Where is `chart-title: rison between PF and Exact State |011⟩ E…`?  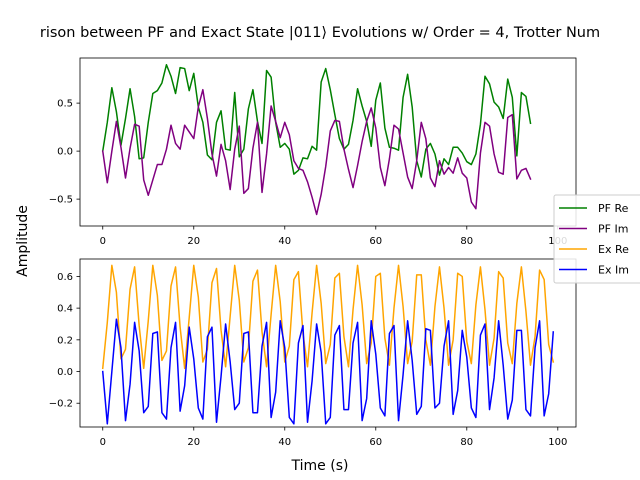
chart-title: rison between PF and Exact State |011⟩ E… is located at coordinates (320, 33).